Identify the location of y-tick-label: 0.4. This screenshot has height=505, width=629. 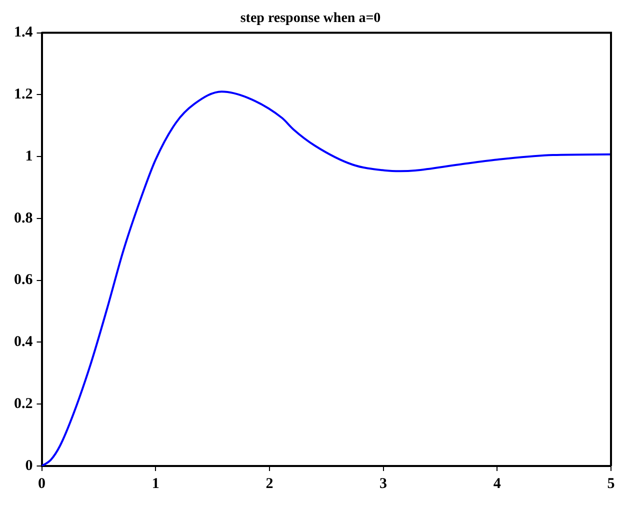
(24, 342).